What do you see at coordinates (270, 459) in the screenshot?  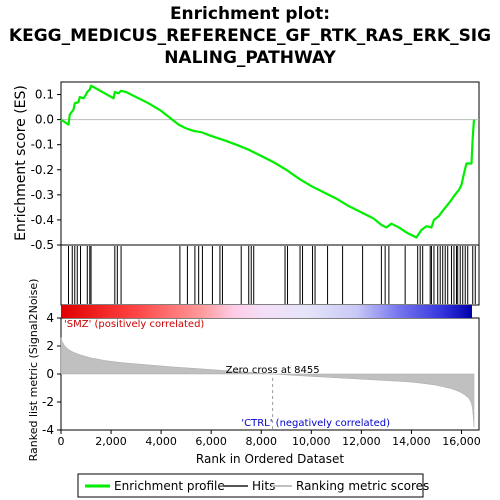 I see `x-axis-label: Rank in Ordered Dataset` at bounding box center [270, 459].